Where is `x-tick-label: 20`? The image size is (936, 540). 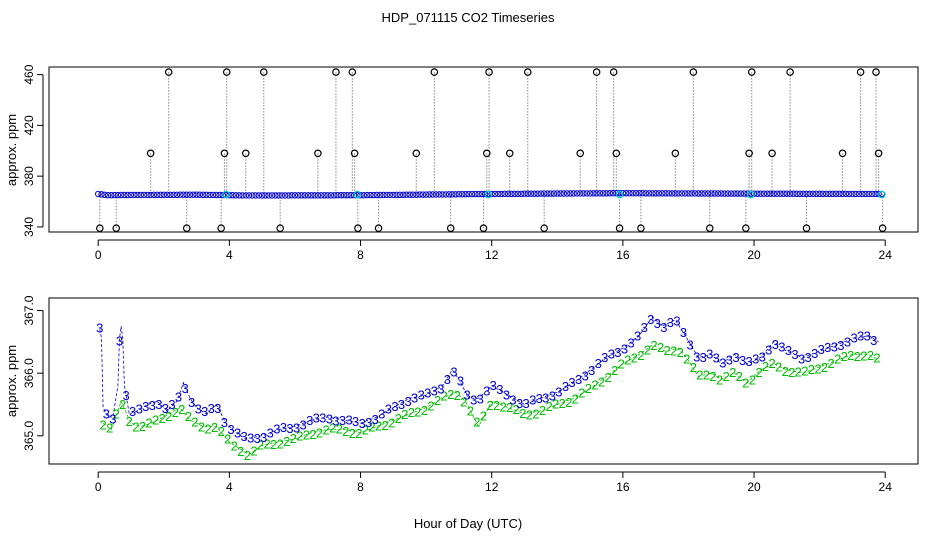
x-tick-label: 20 is located at coordinates (754, 255).